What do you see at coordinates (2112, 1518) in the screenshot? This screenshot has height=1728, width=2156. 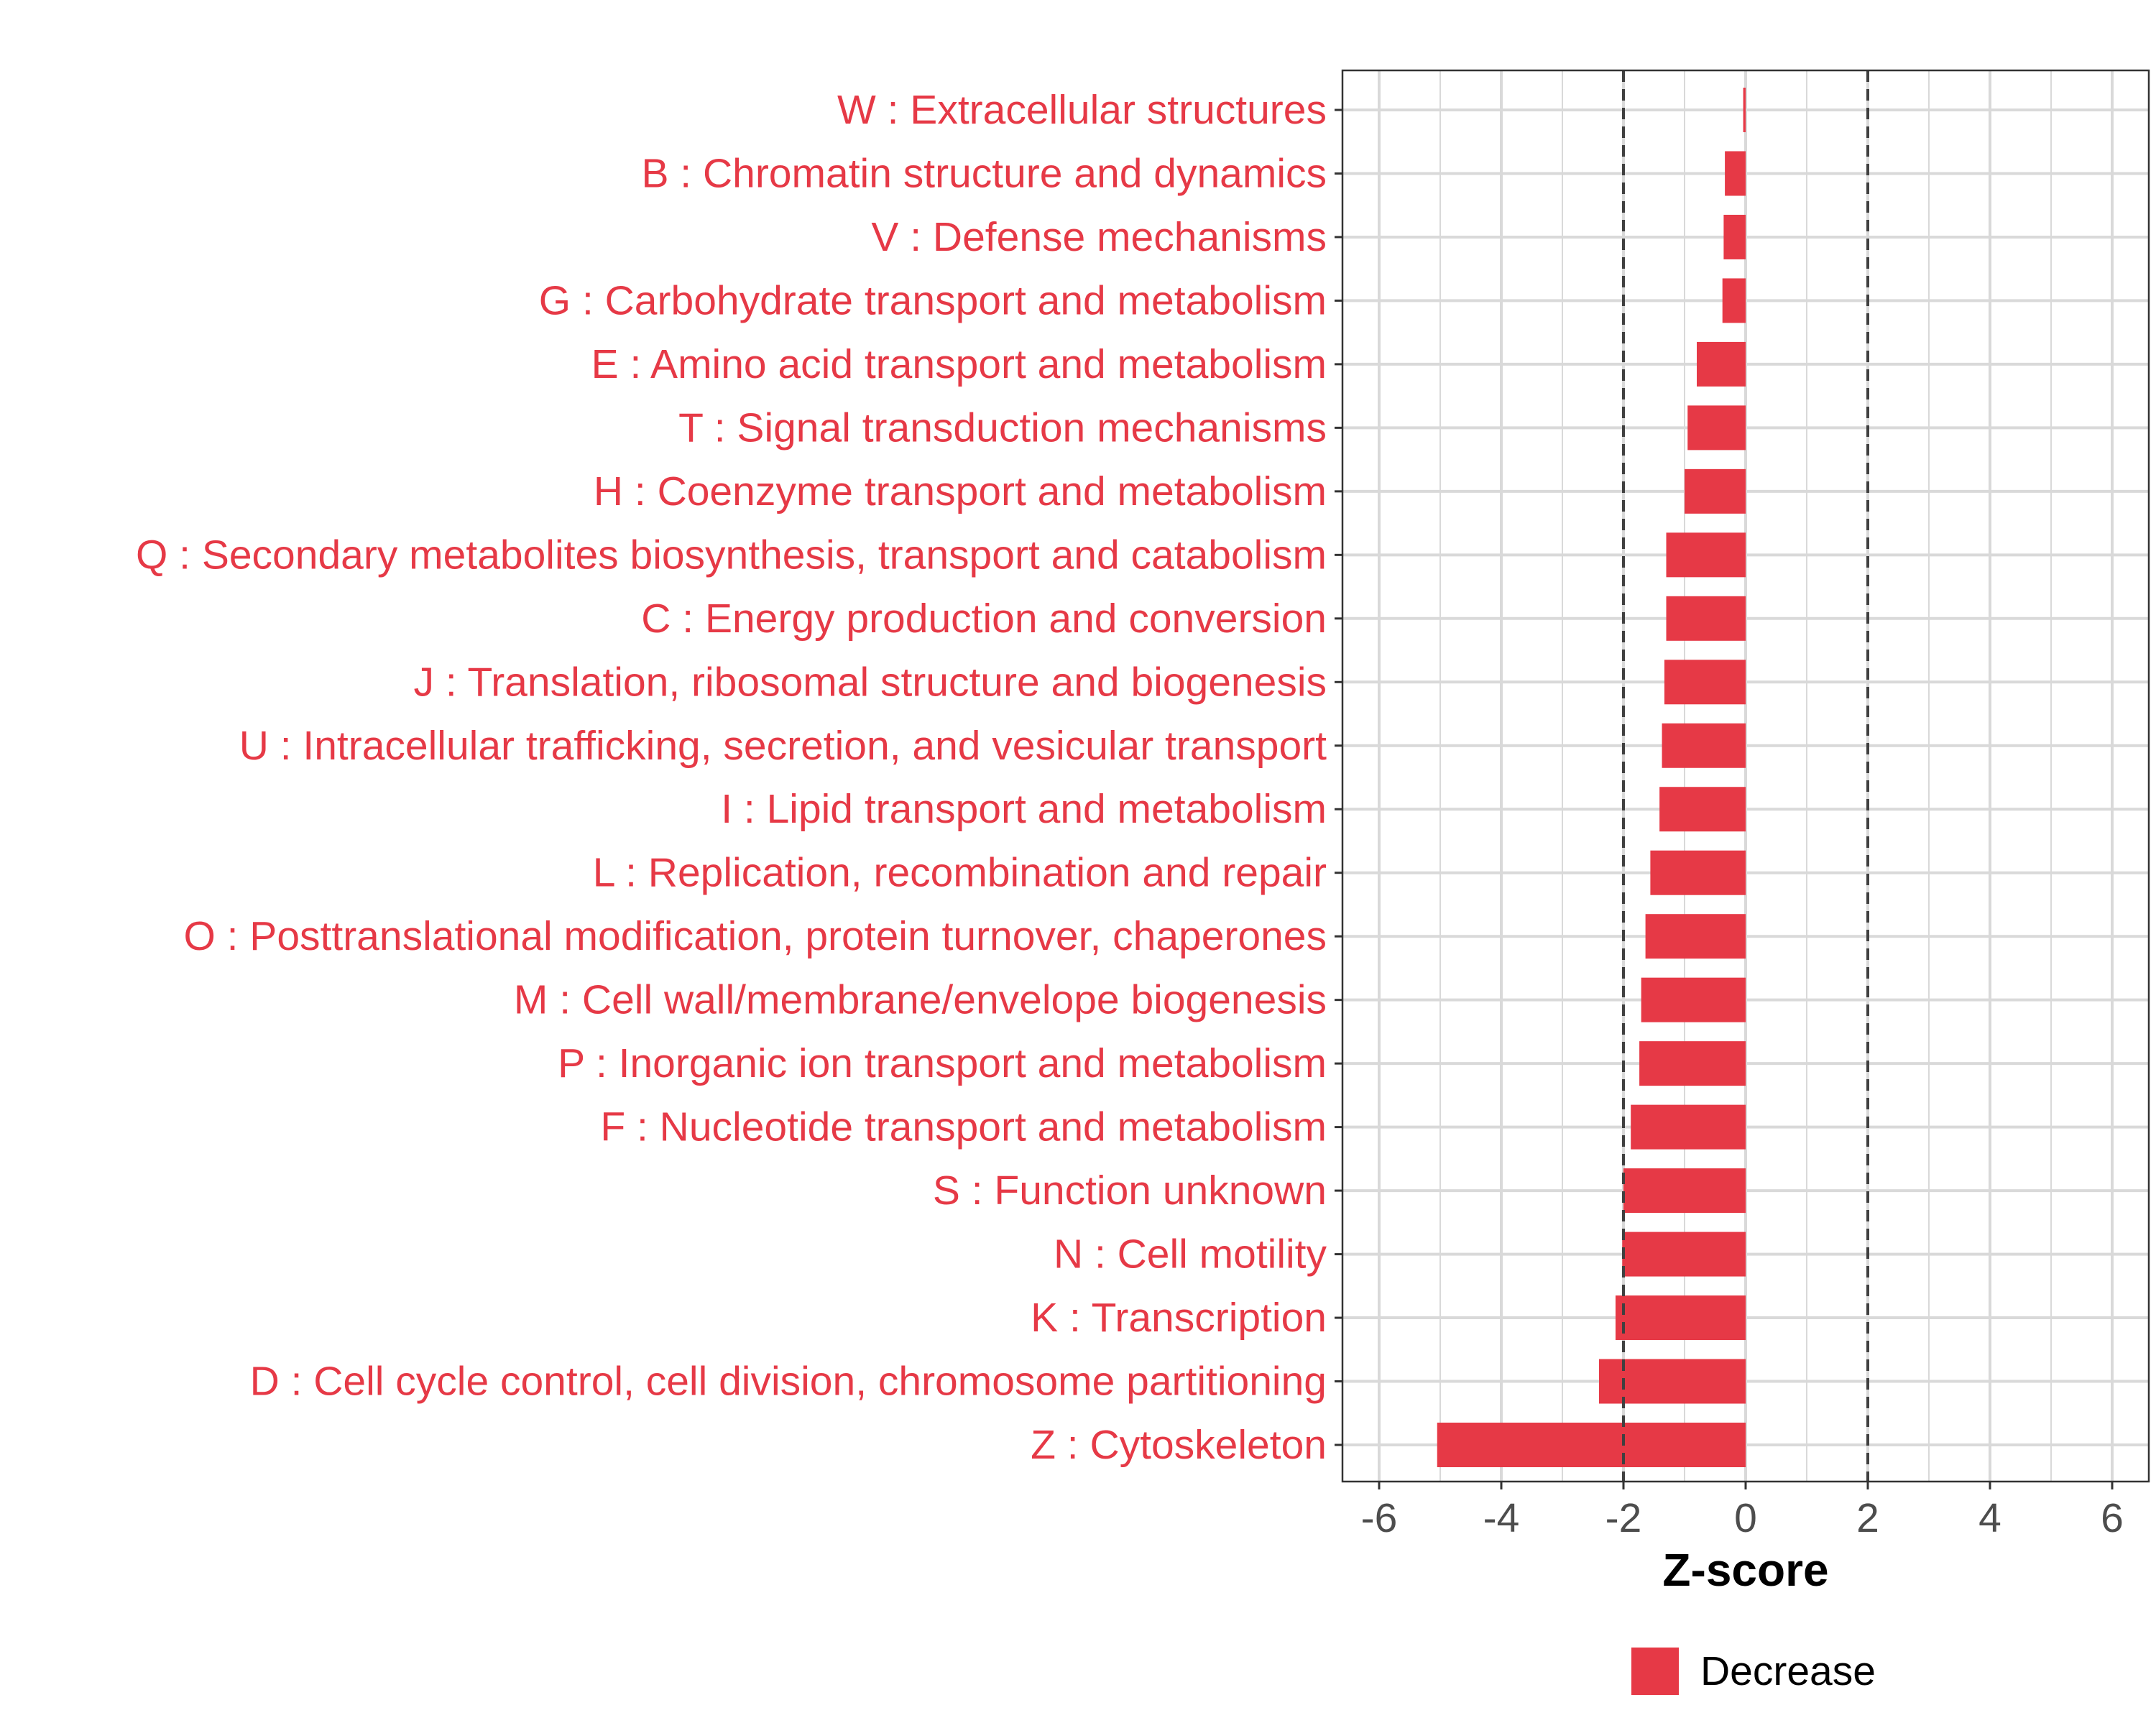 I see `x-tick-label: 6` at bounding box center [2112, 1518].